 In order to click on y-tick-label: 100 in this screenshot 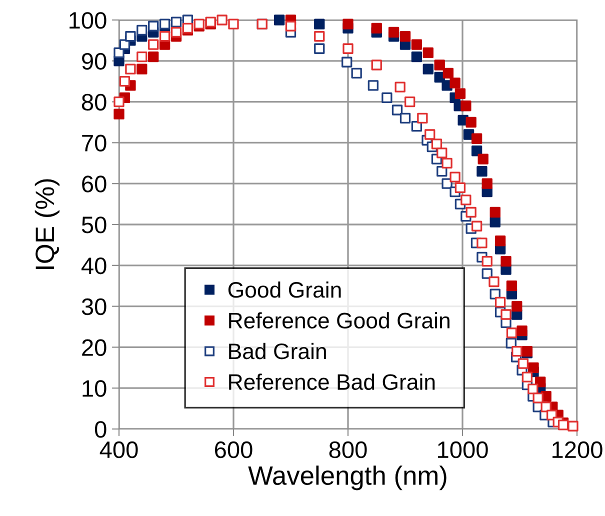, I will do `click(88, 20)`.